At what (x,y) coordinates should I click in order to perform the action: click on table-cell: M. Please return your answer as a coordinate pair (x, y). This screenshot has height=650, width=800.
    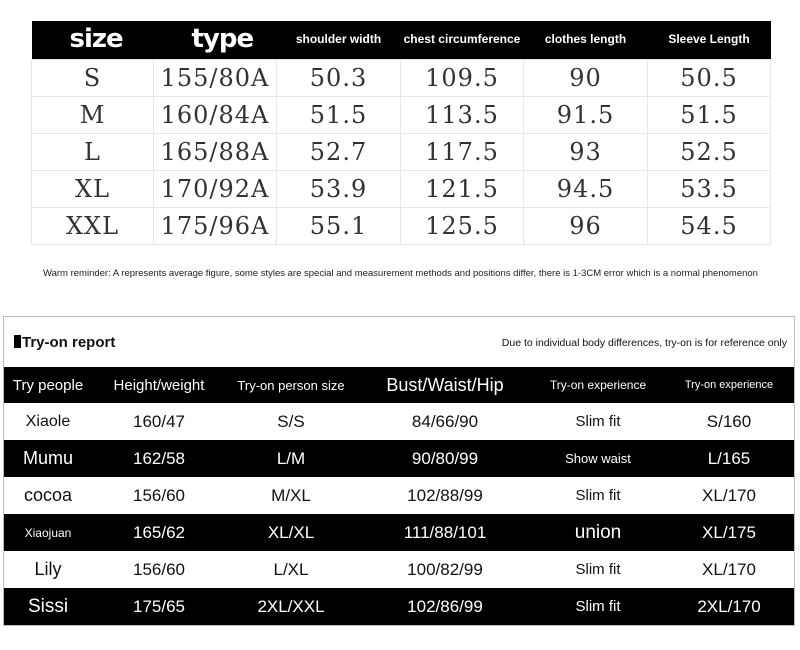
    Looking at the image, I should click on (92, 115).